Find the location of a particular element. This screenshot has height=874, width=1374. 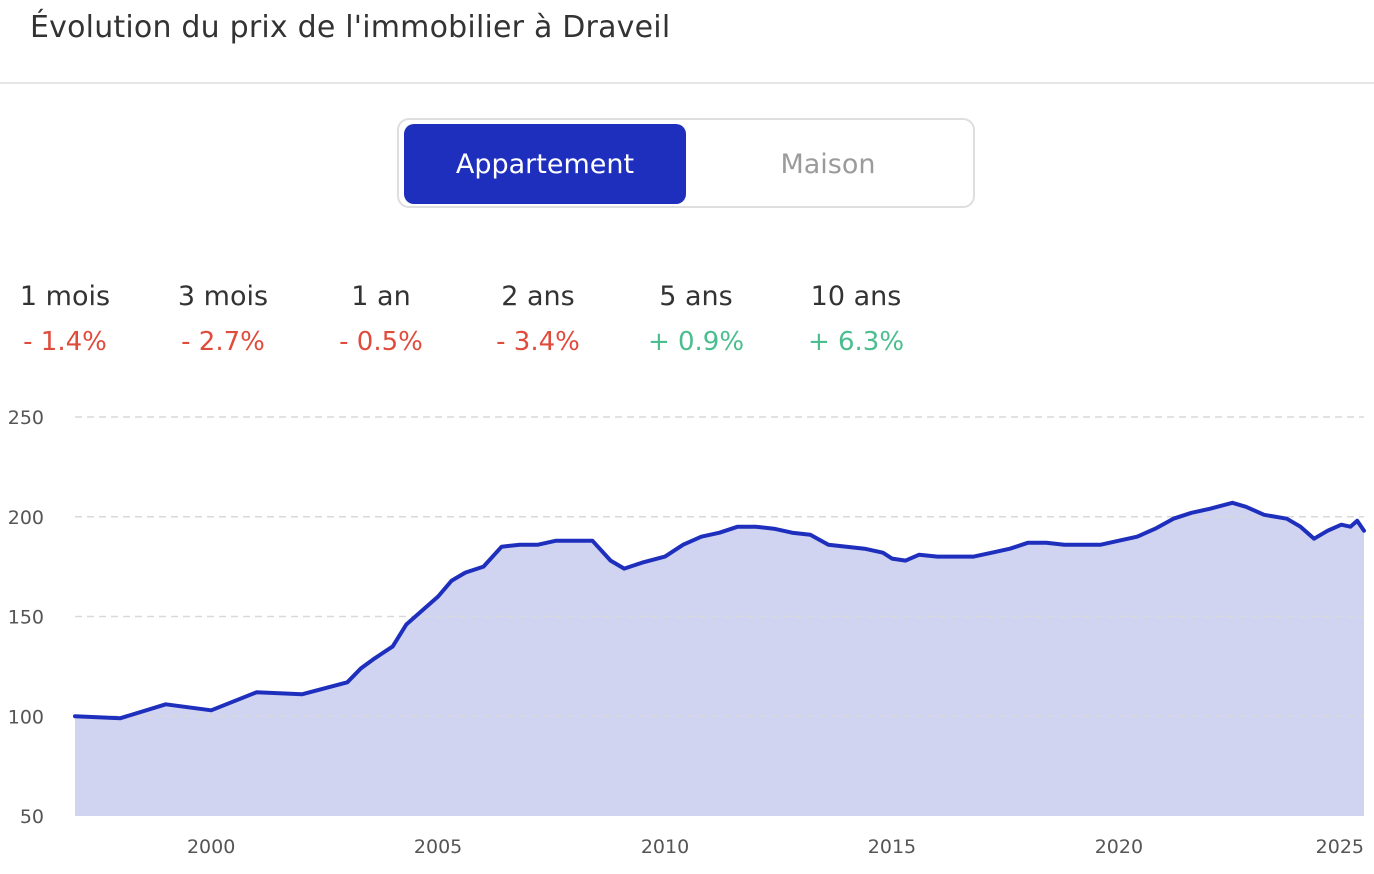

stat-10-ans: 10 ans + 6.3% is located at coordinates (856, 317).